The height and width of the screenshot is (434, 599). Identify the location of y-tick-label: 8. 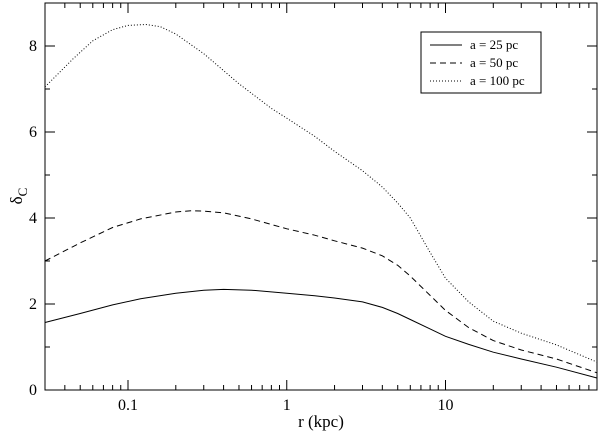
(33, 46).